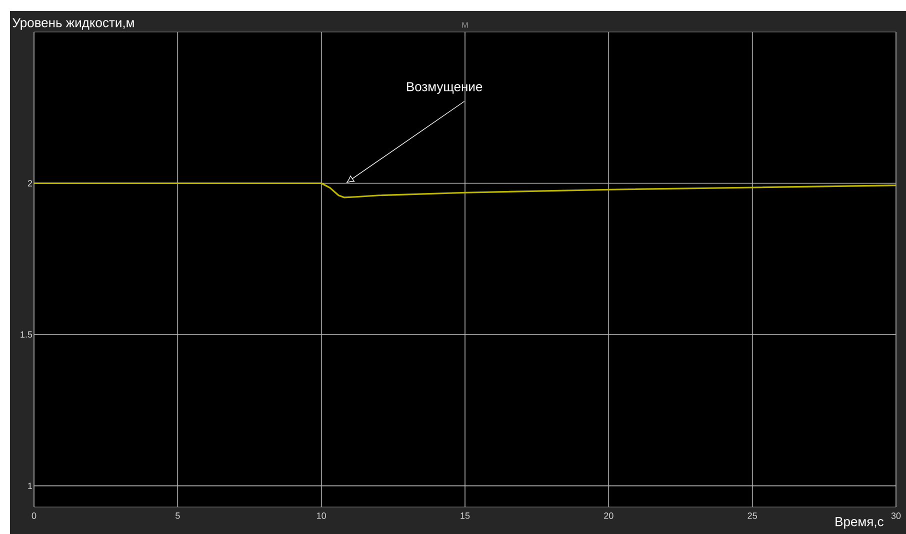 This screenshot has height=534, width=906. I want to click on x-axis-title: Время,с, so click(860, 523).